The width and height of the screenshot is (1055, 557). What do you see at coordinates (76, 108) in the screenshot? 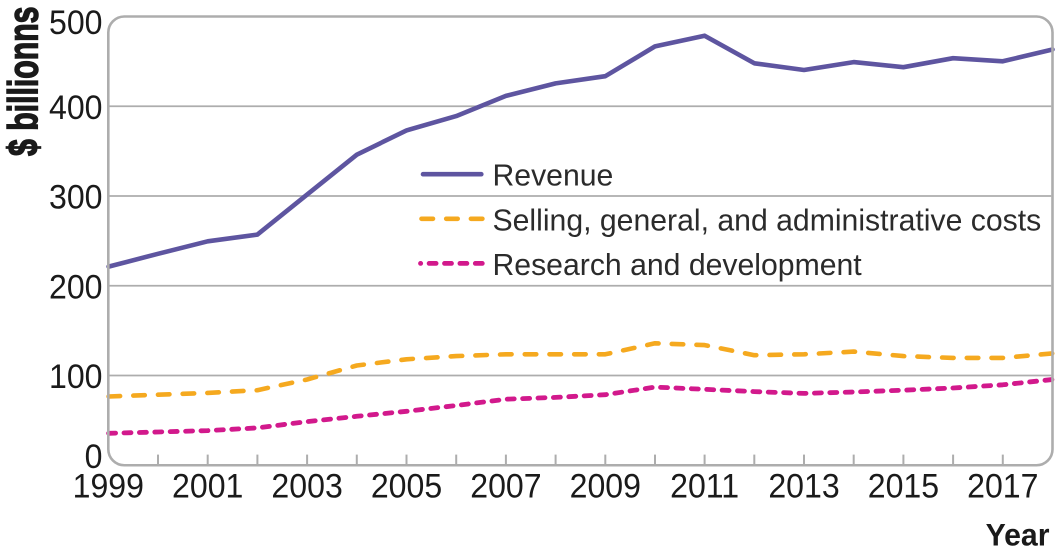
I see `svg-text: 400` at bounding box center [76, 108].